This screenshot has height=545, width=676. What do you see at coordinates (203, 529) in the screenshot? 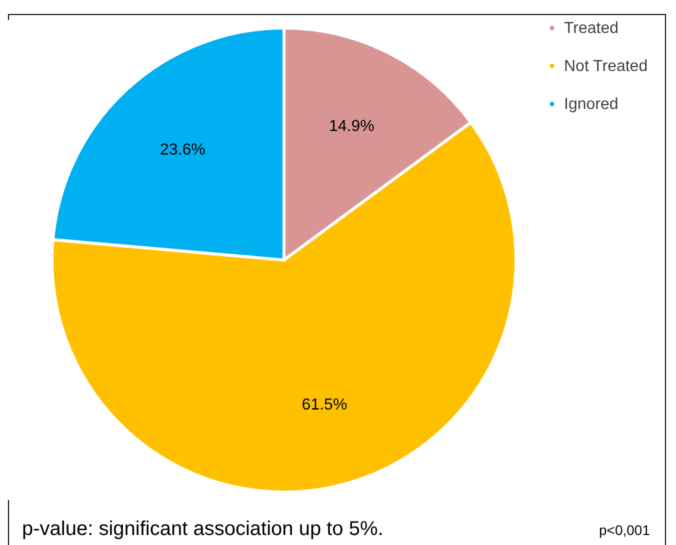
I see `text: p-value: significant association up to 5%.` at bounding box center [203, 529].